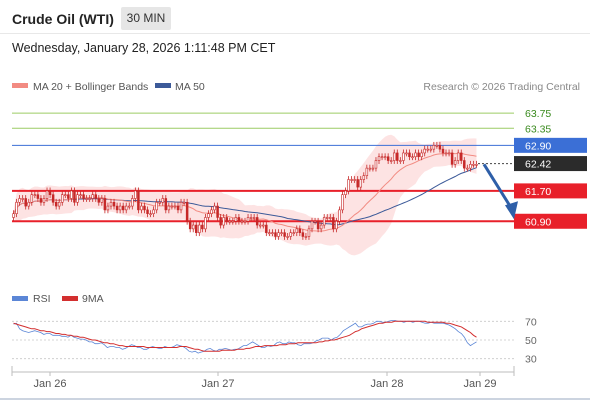 Image resolution: width=590 pixels, height=400 pixels. Describe the element at coordinates (163, 85) in the screenshot. I see `ma50-swatch` at that location.